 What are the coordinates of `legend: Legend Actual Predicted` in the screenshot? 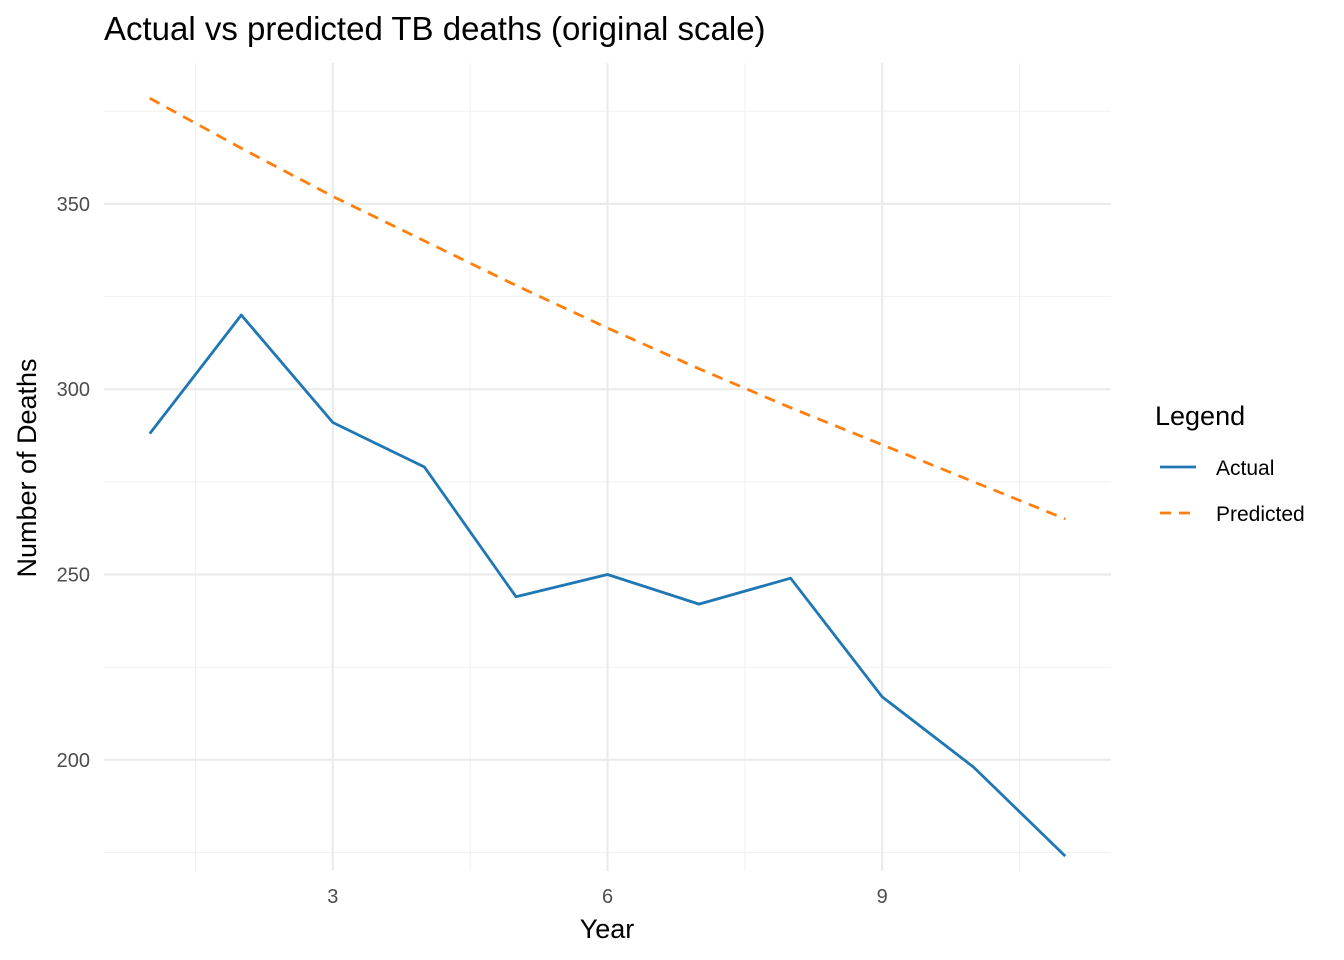 It's located at (1230, 463).